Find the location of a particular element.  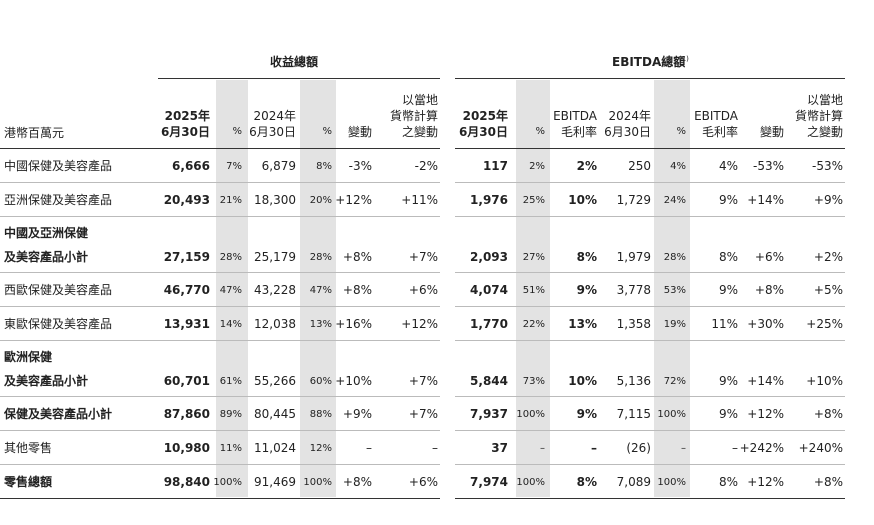

column-header: 毛利率 is located at coordinates (719, 132).